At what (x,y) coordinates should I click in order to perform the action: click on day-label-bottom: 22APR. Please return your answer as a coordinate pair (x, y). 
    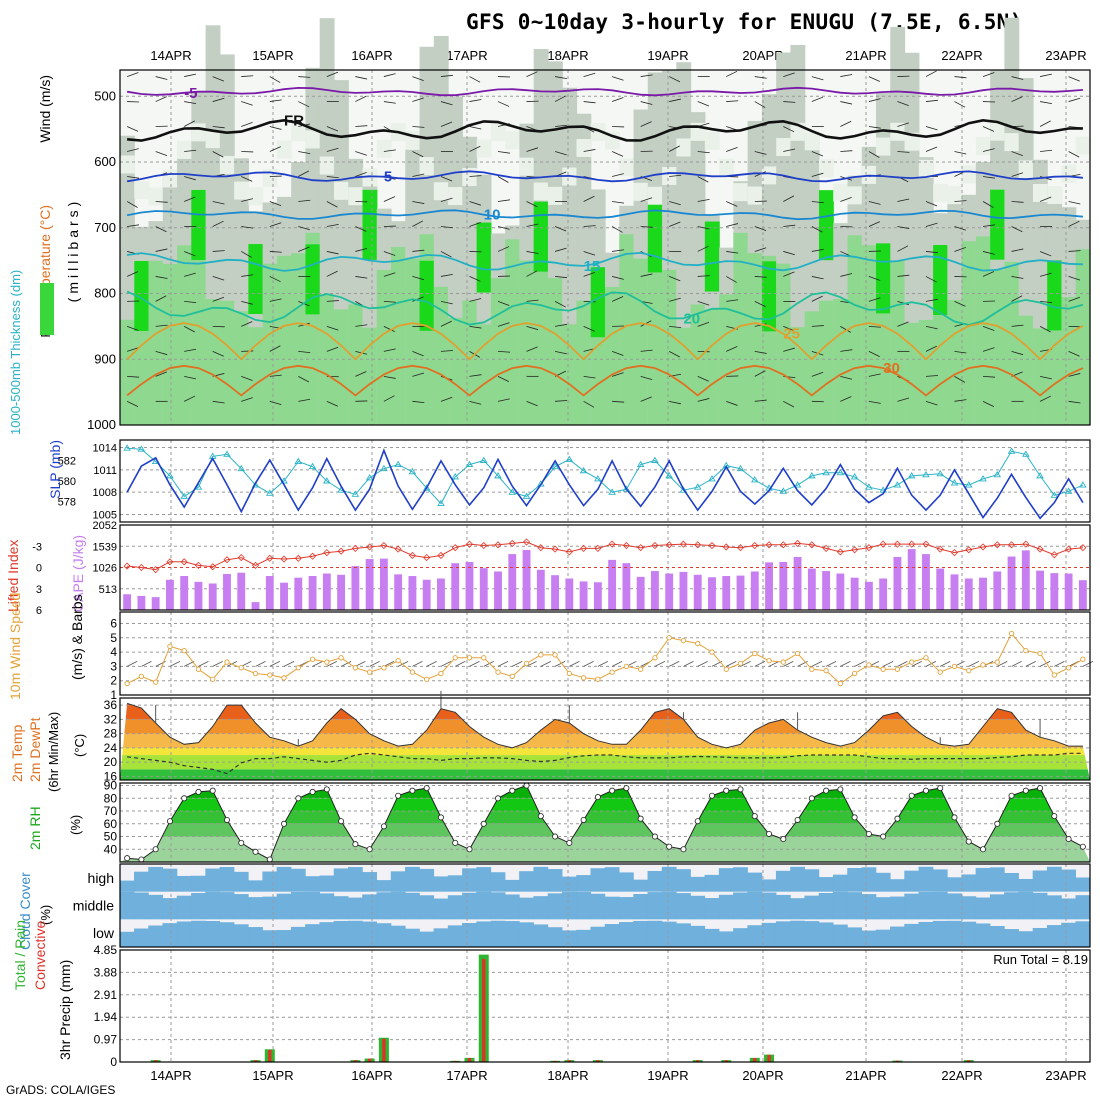
    Looking at the image, I should click on (961, 1075).